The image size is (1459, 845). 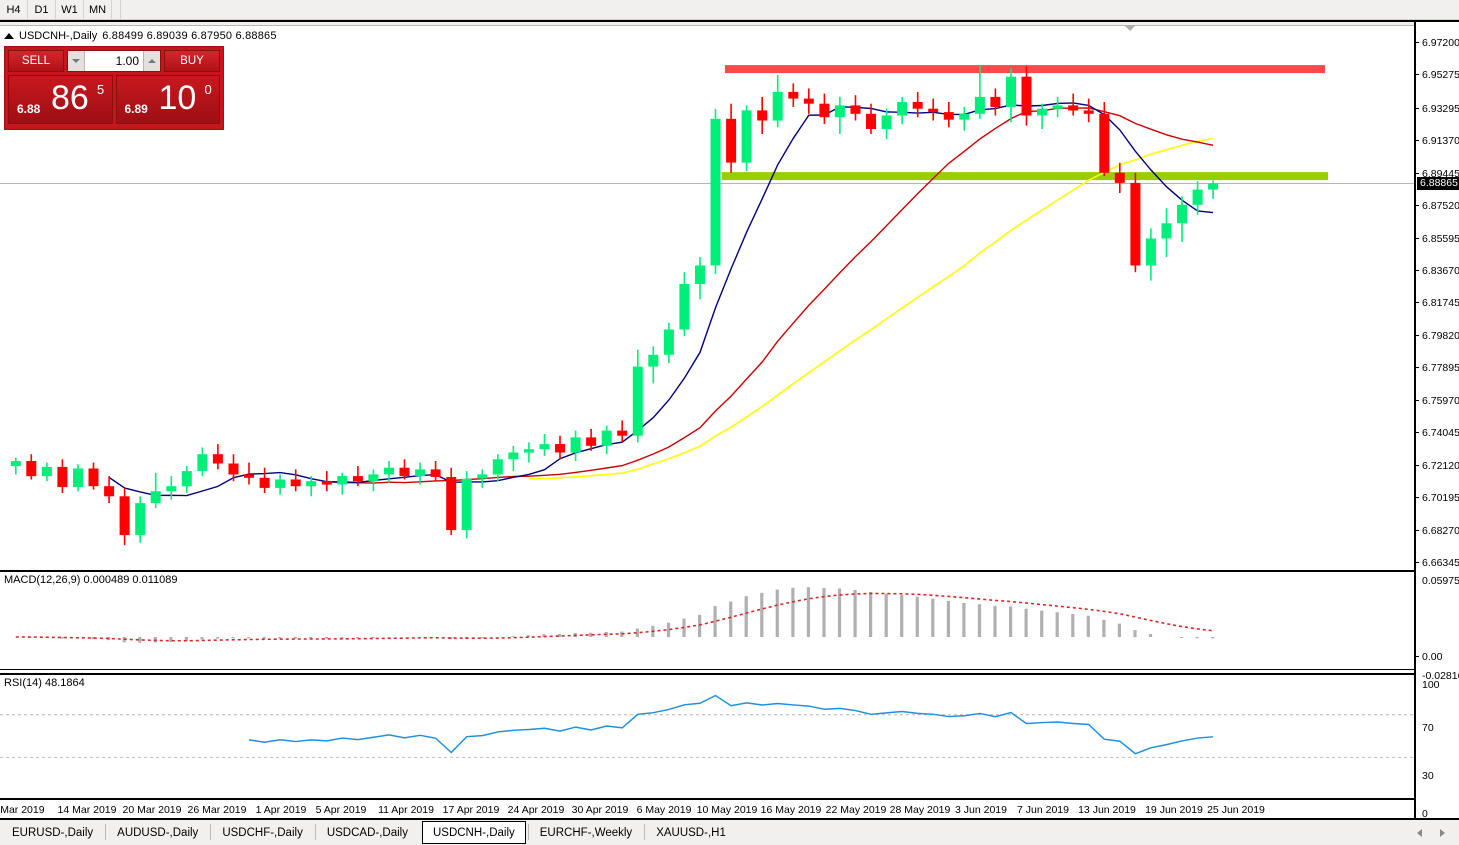 What do you see at coordinates (1440, 581) in the screenshot?
I see `macd-tick: 0.059758` at bounding box center [1440, 581].